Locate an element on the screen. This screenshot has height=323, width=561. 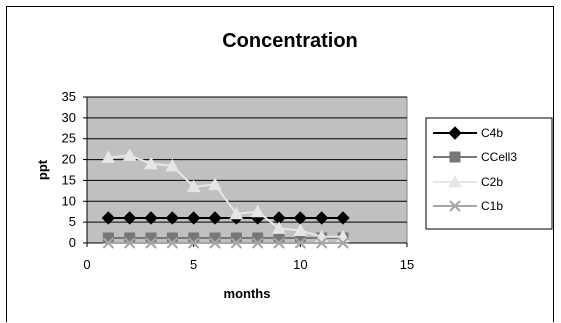
legend-label: C2b is located at coordinates (492, 182).